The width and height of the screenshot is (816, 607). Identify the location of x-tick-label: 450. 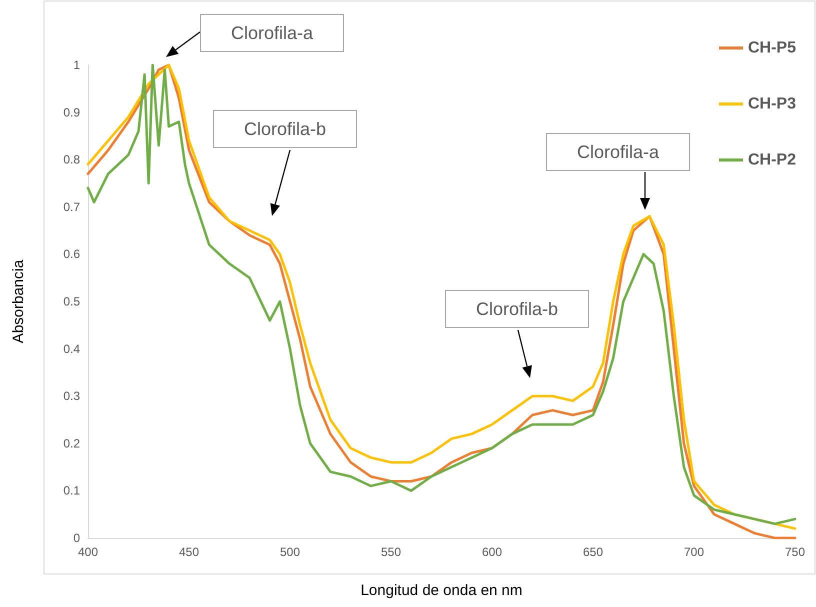
(189, 552).